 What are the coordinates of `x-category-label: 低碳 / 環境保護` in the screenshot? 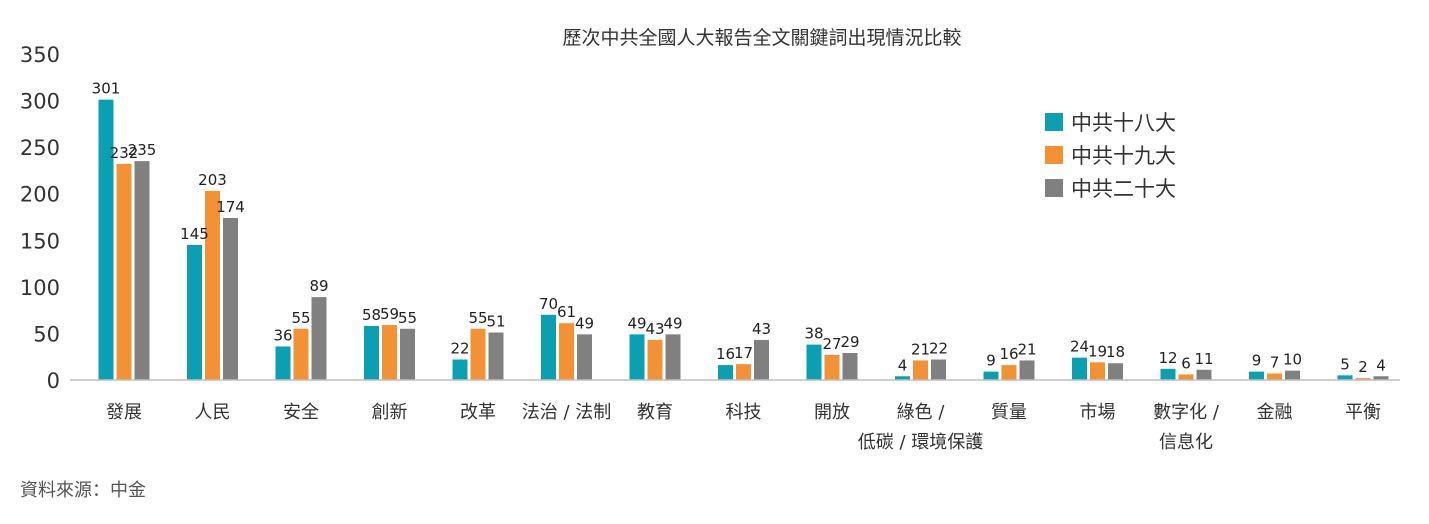 It's located at (921, 442).